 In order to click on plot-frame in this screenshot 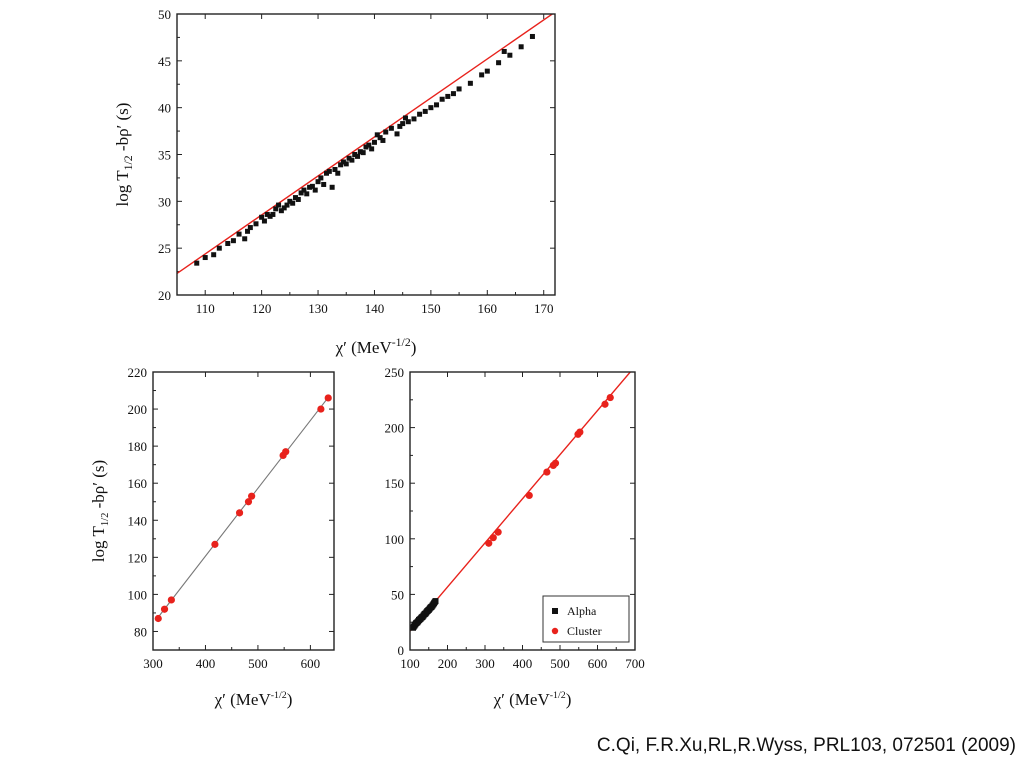, I will do `click(243, 511)`.